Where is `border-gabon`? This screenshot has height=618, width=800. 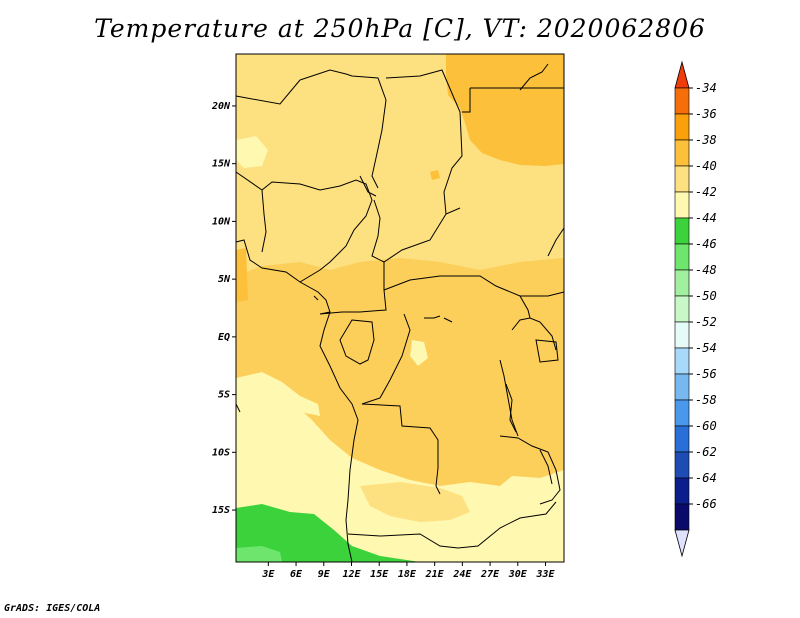
border-gabon is located at coordinates (357, 342).